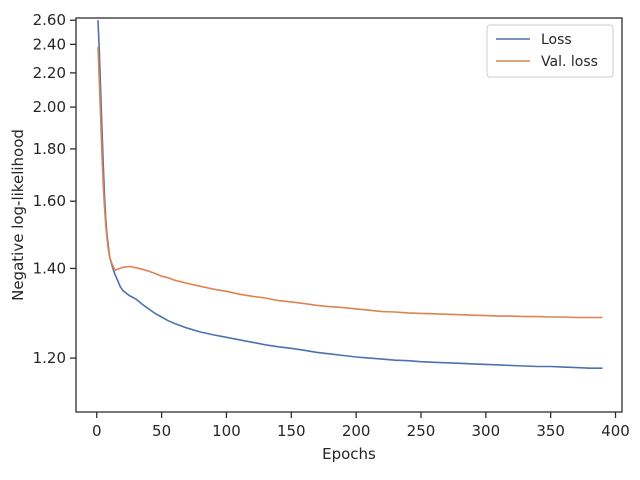 This screenshot has width=640, height=480. I want to click on x-tick-label: 350, so click(550, 431).